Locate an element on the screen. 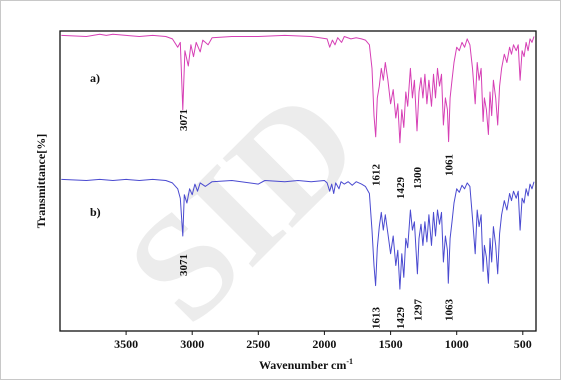 This screenshot has height=380, width=561. peak-label-b-1429: 1429 is located at coordinates (401, 318).